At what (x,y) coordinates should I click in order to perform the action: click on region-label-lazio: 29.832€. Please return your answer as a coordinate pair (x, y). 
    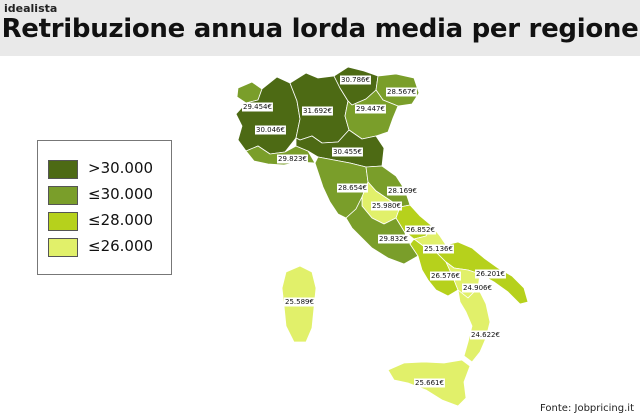
    Looking at the image, I should click on (393, 239).